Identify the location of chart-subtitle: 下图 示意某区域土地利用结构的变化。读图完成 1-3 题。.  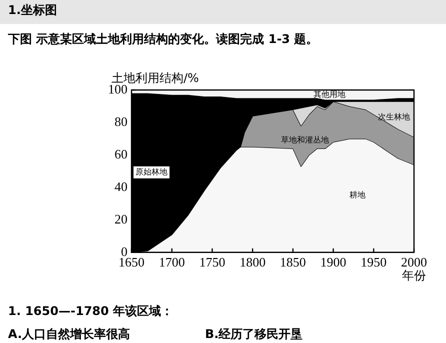
(163, 39).